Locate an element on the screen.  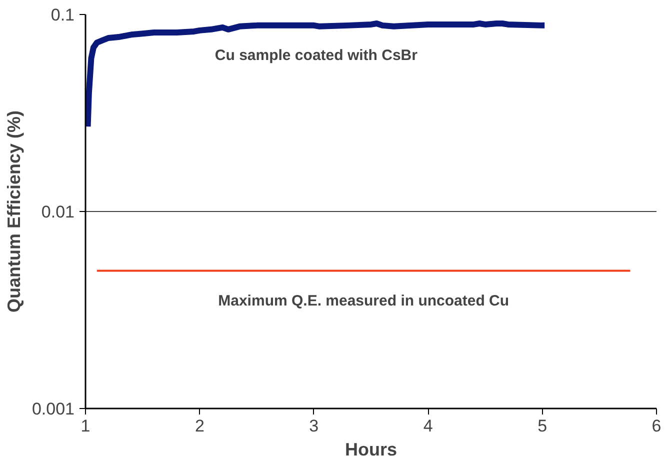
series-label: Cu sample coated with CsBr is located at coordinates (316, 55).